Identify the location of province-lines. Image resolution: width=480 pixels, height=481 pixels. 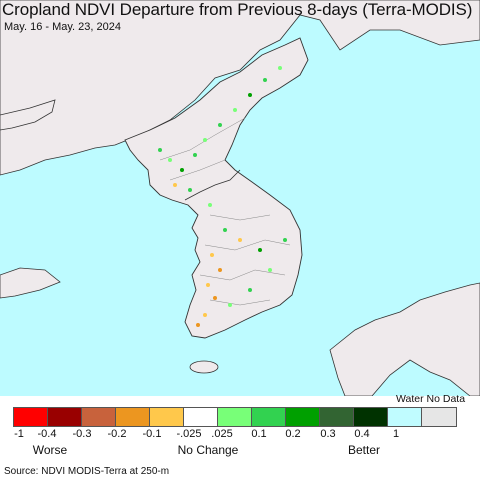
(225, 211).